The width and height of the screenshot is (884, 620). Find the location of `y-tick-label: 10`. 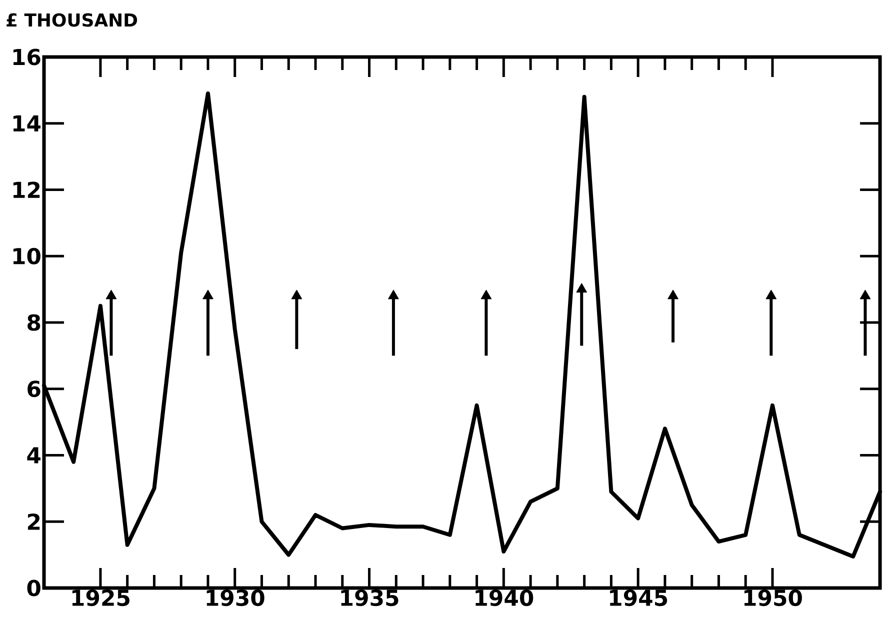

y-tick-label: 10 is located at coordinates (26, 256).